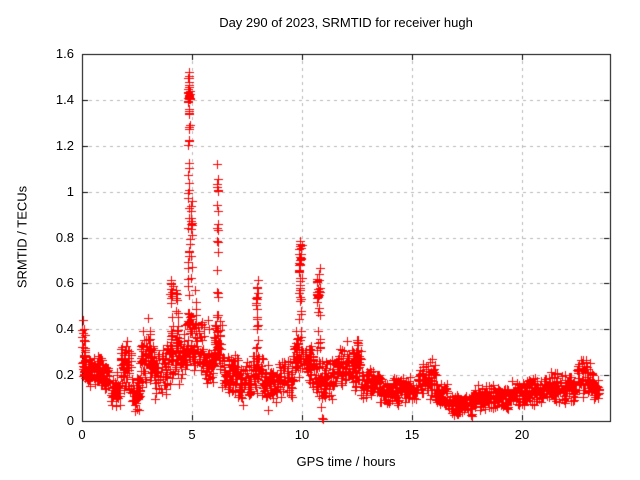 The image size is (640, 480). Describe the element at coordinates (64, 282) in the screenshot. I see `y-tick-label: 0.6` at that location.